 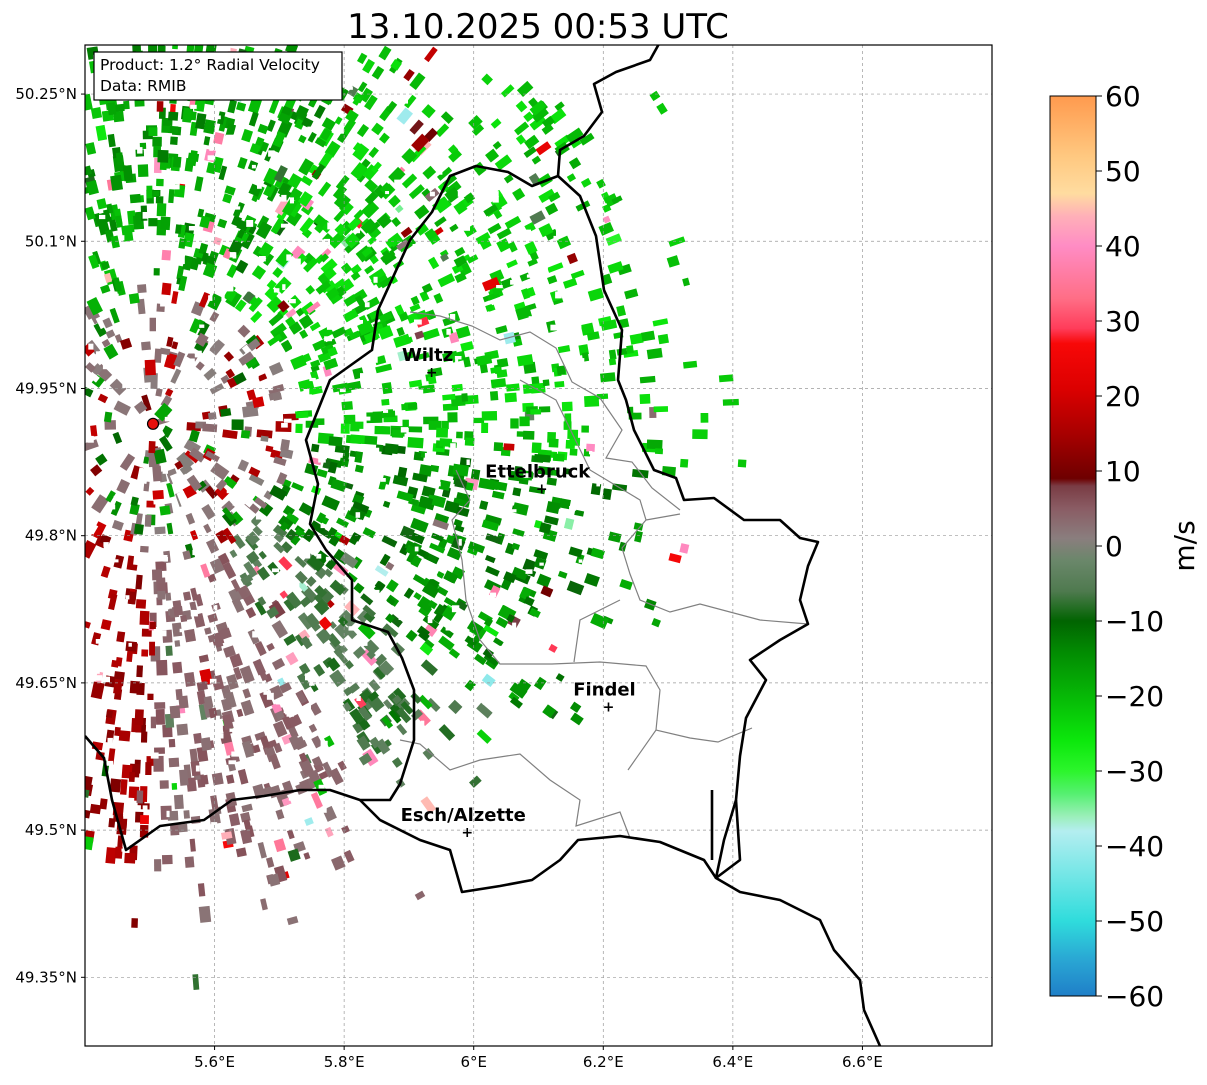 I want to click on lat-tick-label: 50.1°N, so click(x=51, y=241).